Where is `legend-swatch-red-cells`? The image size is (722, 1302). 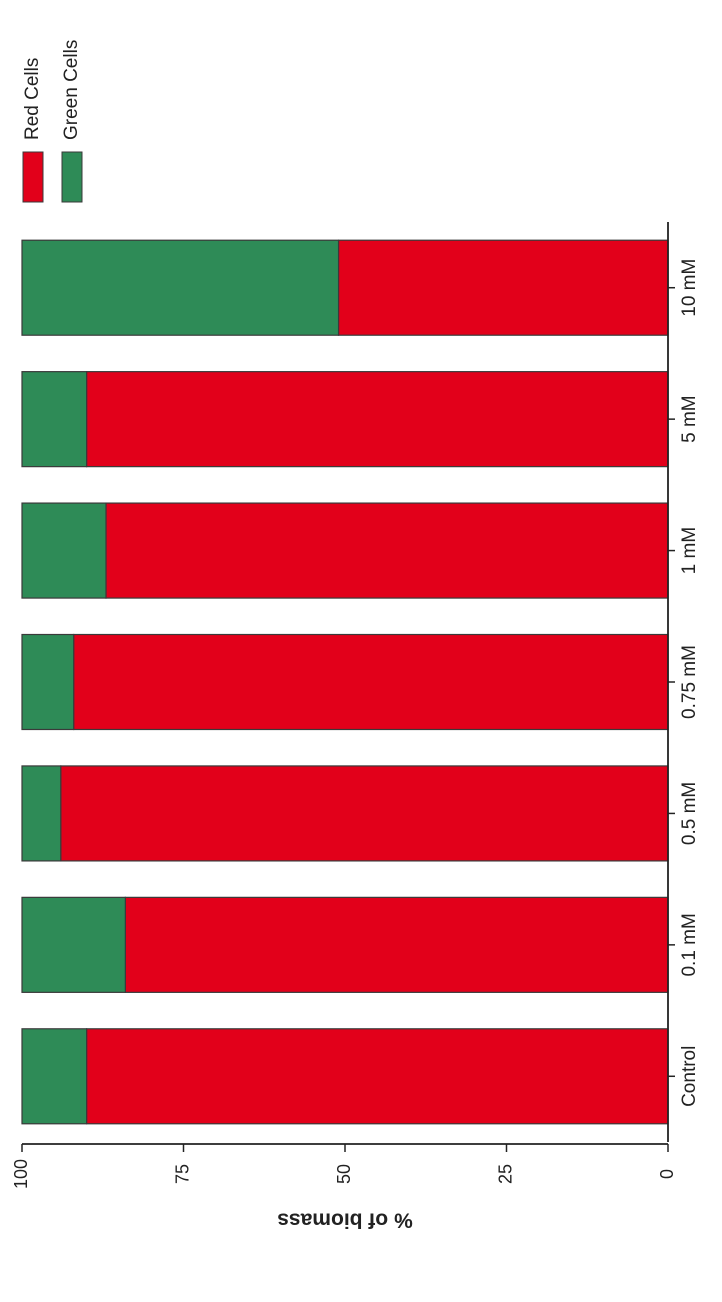 legend-swatch-red-cells is located at coordinates (33, 177).